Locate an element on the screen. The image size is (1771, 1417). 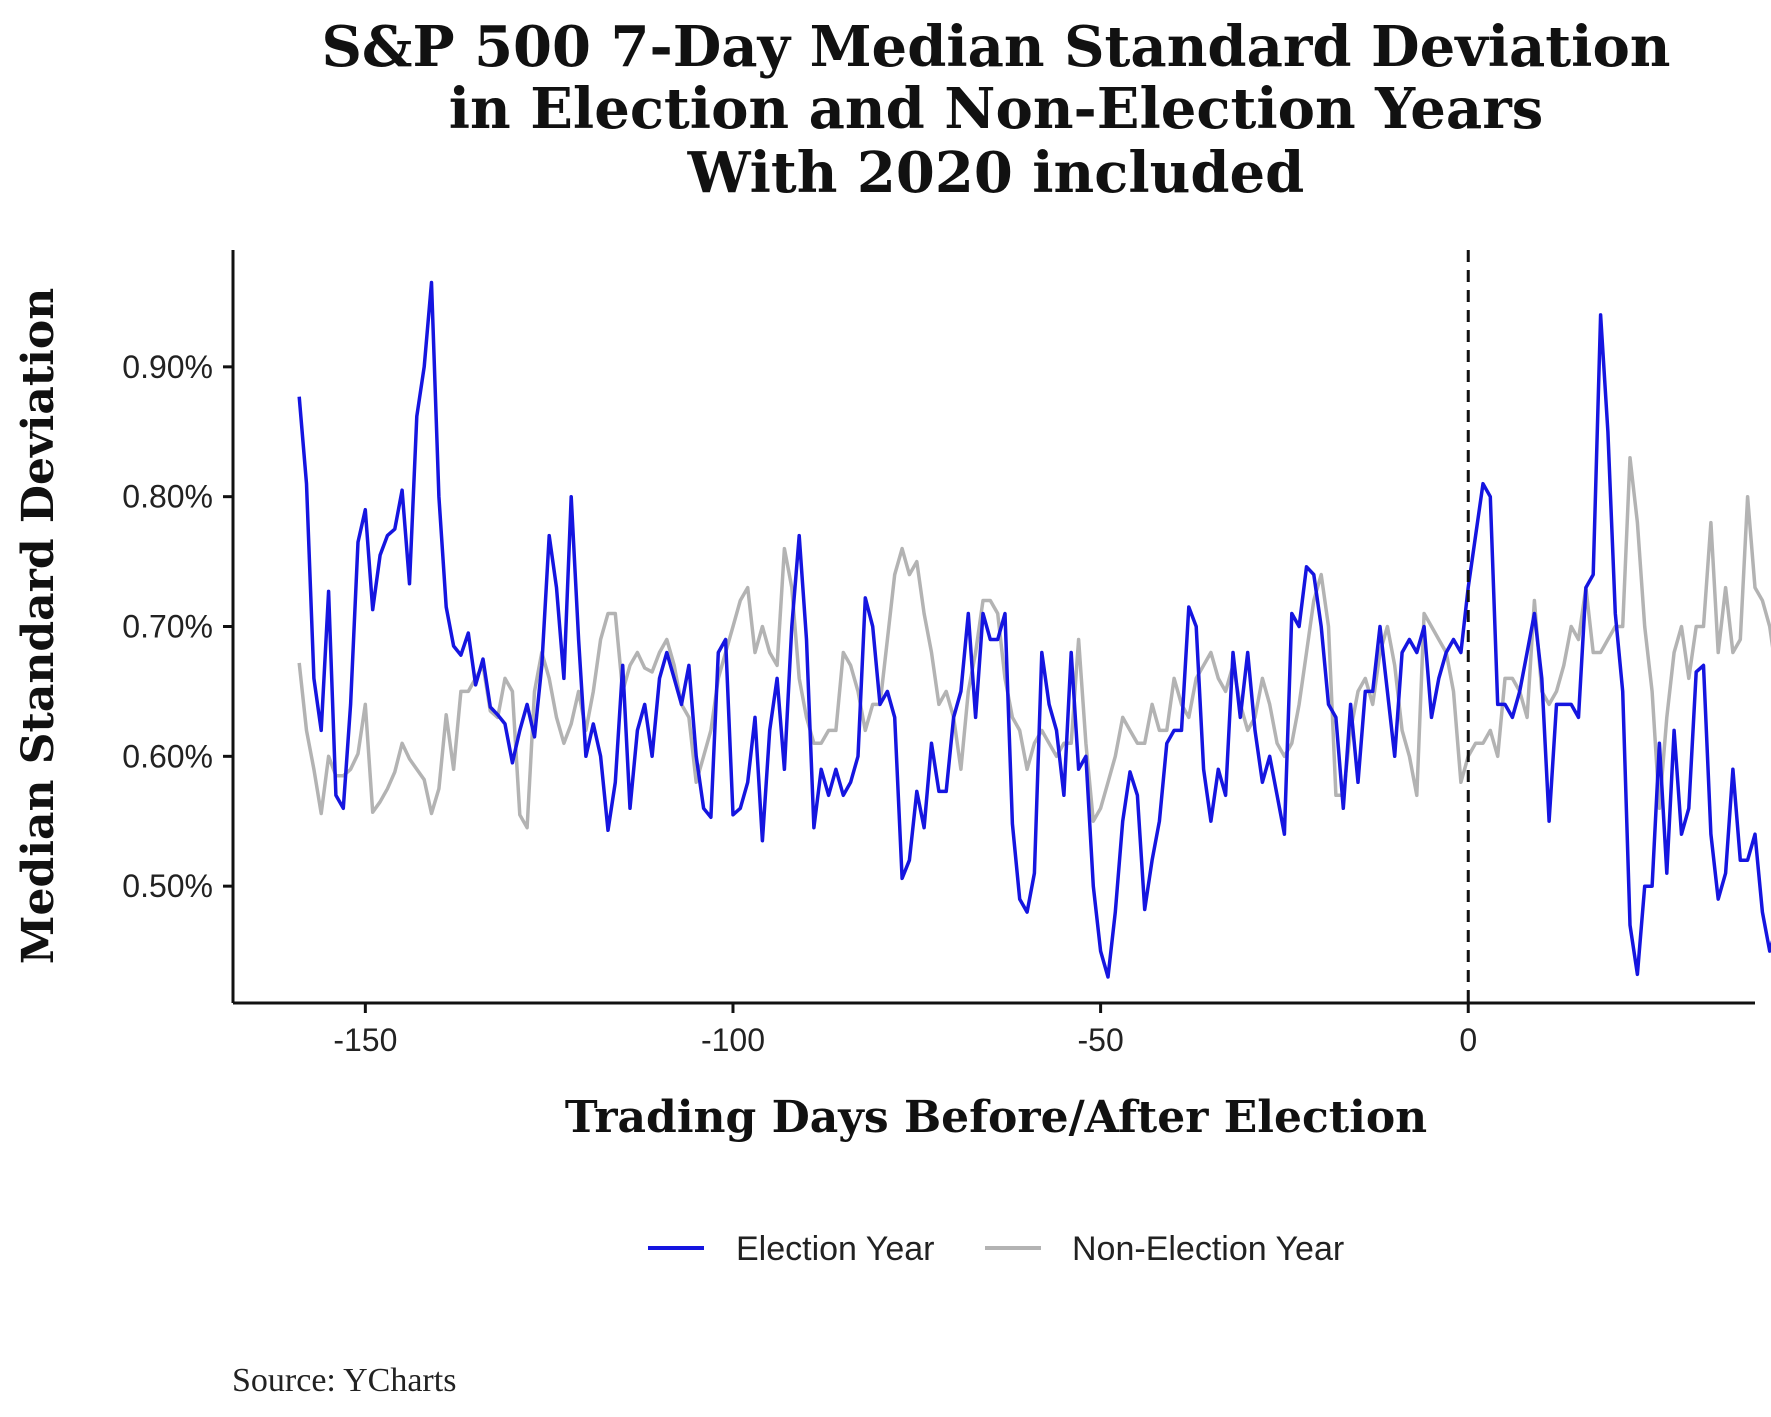
y-tick-label: 0.90% is located at coordinates (167, 367).